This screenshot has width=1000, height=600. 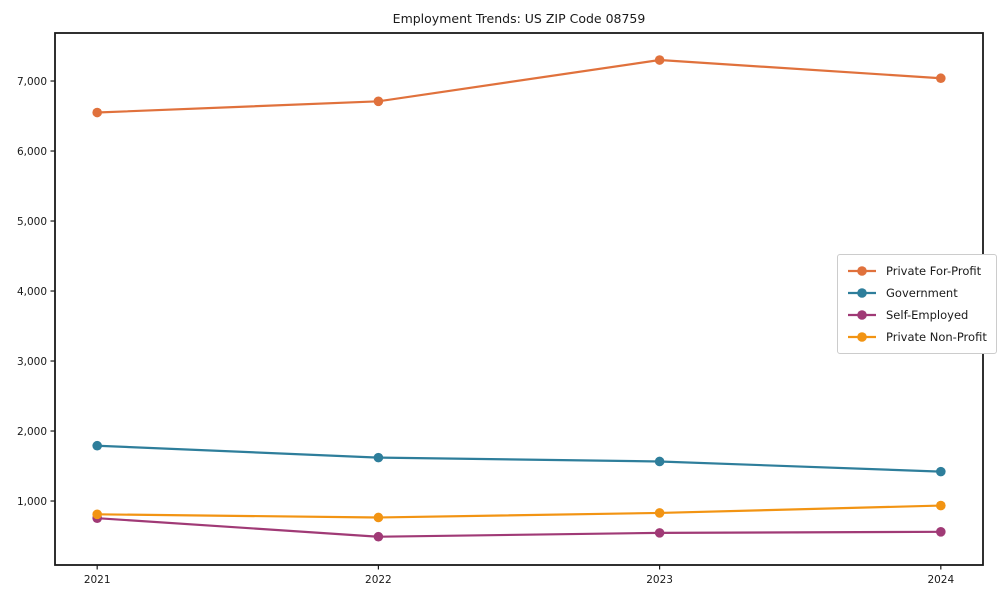 What do you see at coordinates (934, 271) in the screenshot?
I see `legend-label: Private For-Profit` at bounding box center [934, 271].